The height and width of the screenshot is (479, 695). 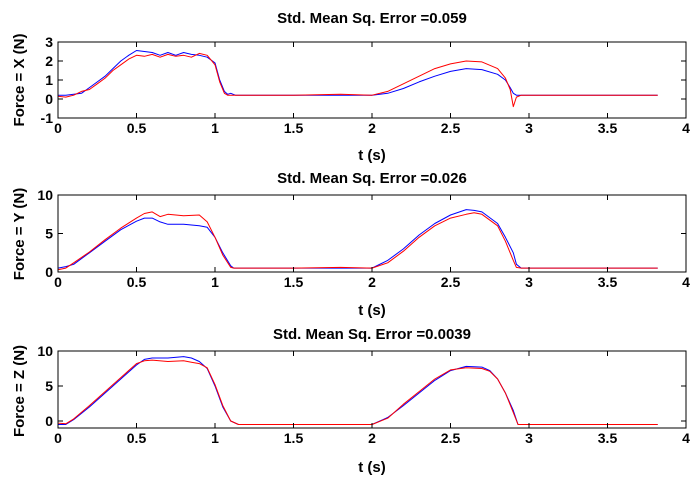 I want to click on y-tick-label: 3, so click(x=49, y=42).